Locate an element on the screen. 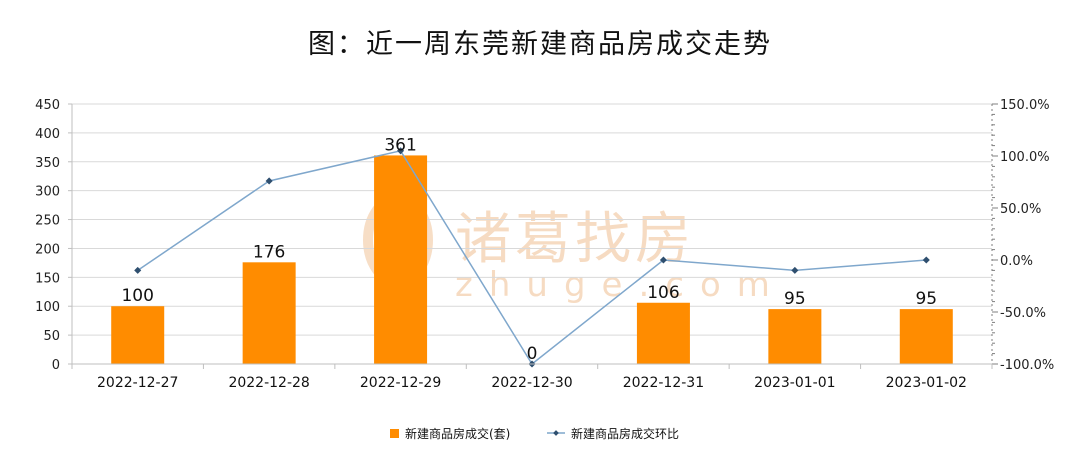 The height and width of the screenshot is (455, 1080). legend: 新建商品房成交(套) 新建商品房成交环比 is located at coordinates (534, 433).